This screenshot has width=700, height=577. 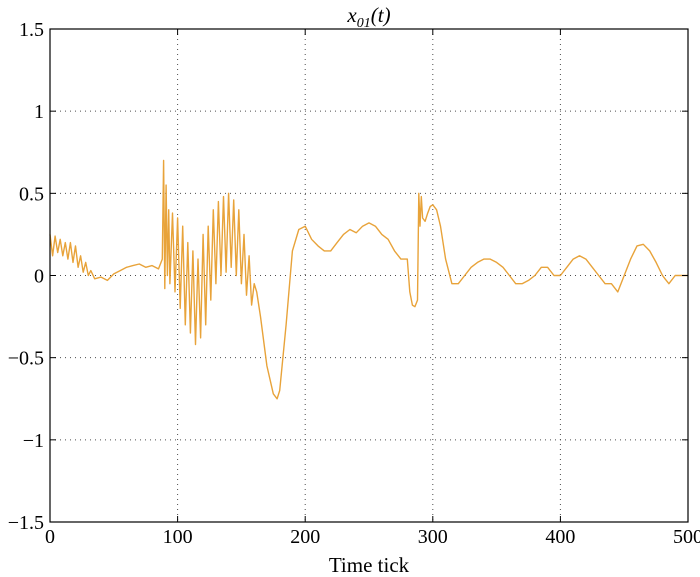 I want to click on y-tick-label: −1.5, so click(x=26, y=523).